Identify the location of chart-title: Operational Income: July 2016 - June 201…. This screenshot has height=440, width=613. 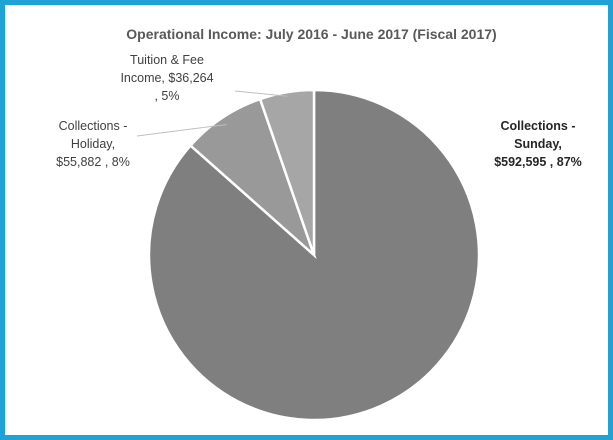
(311, 34).